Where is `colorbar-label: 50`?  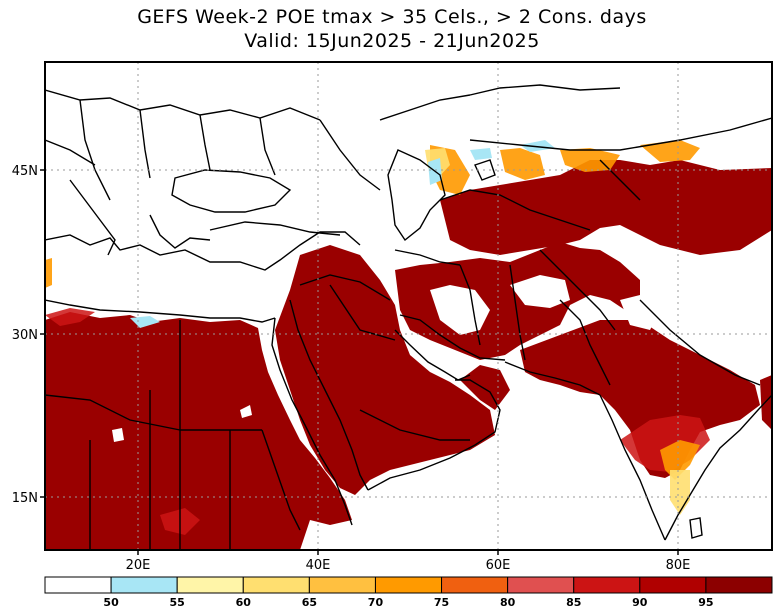
colorbar-label: 50 is located at coordinates (111, 602).